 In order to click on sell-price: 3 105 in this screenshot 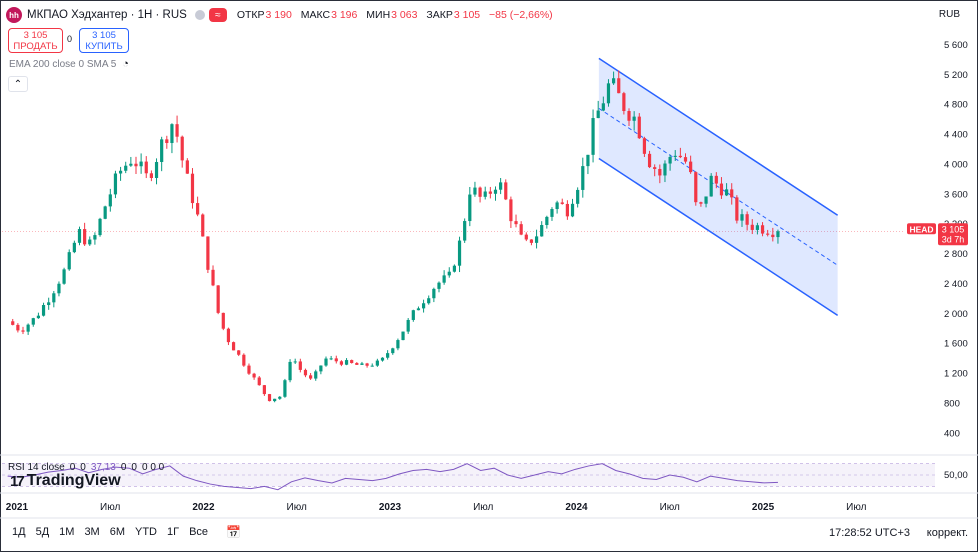, I will do `click(35, 35)`.